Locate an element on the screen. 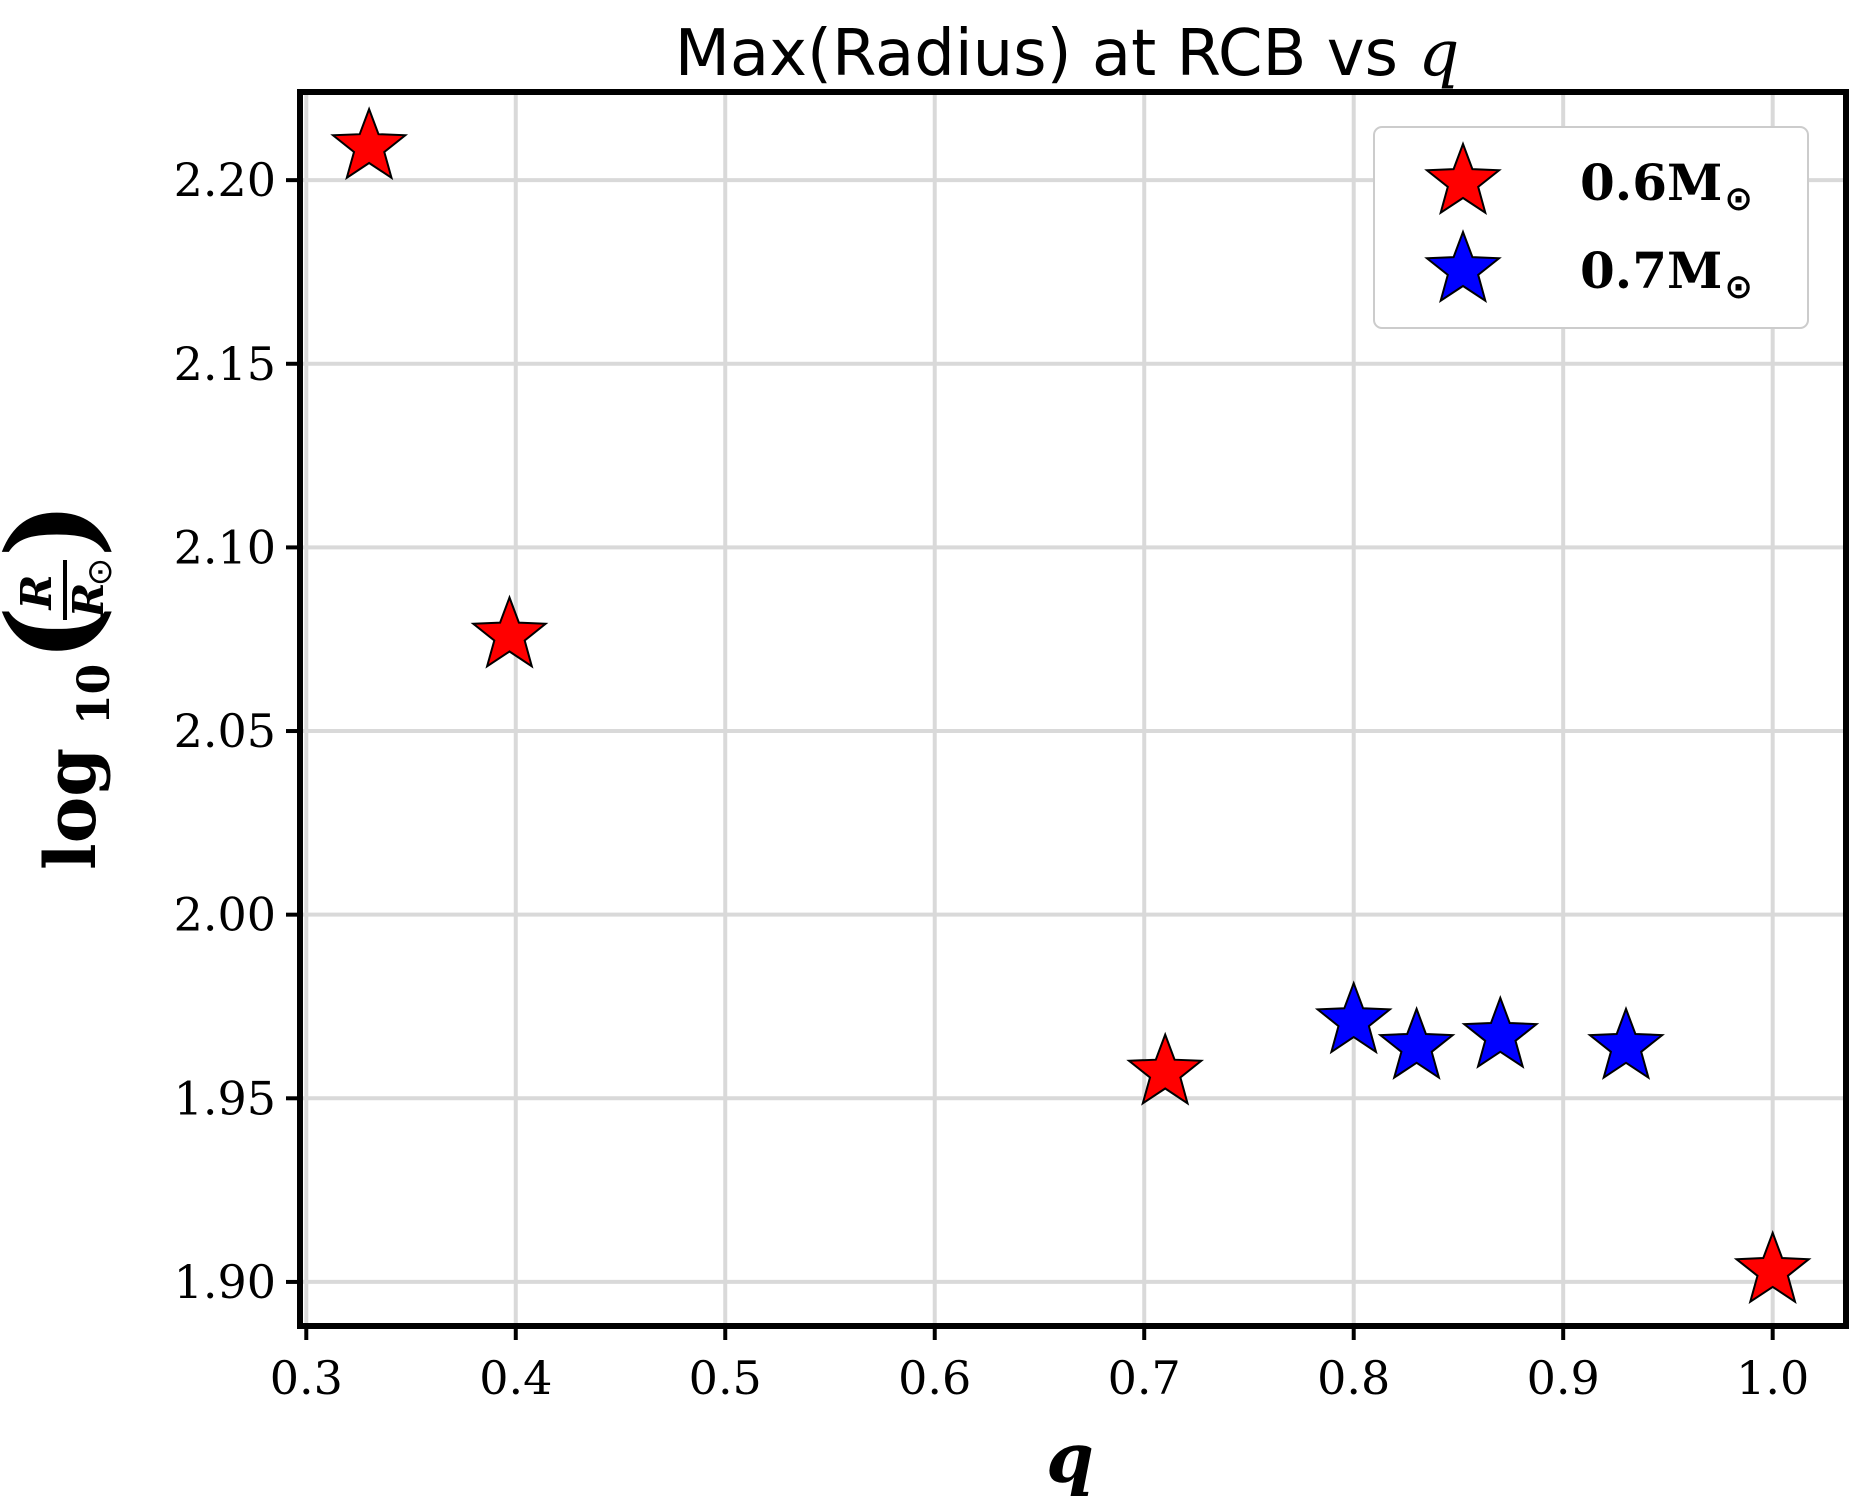  x-axis-label: q is located at coordinates (1070, 1459).